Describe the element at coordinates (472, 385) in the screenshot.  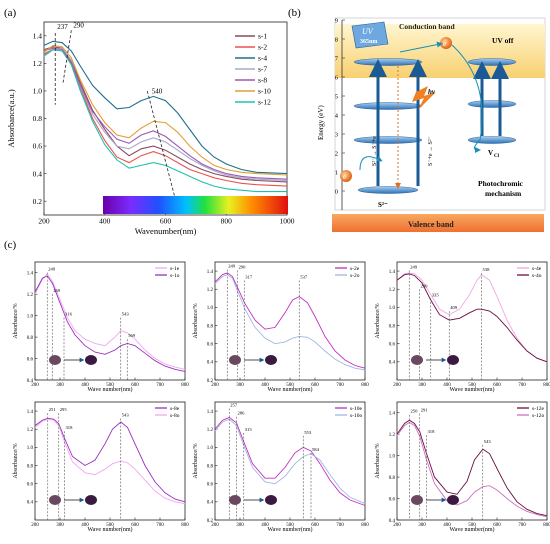
I see `x-tick-label-c3: 500` at that location.